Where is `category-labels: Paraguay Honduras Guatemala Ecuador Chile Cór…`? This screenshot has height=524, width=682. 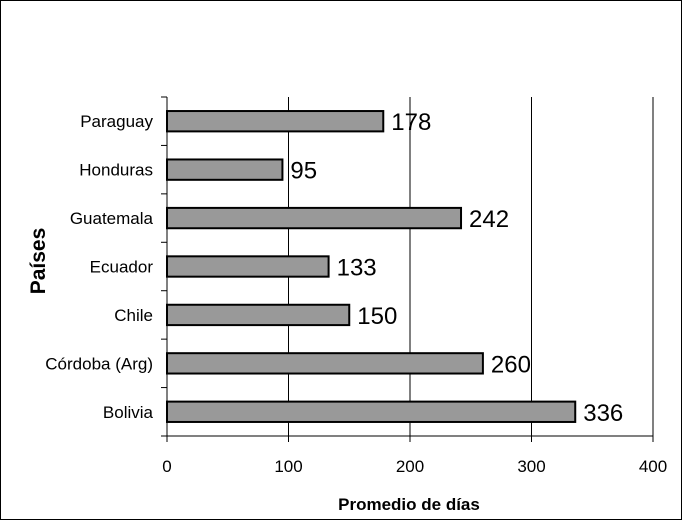 category-labels: Paraguay Honduras Guatemala Ecuador Chile Cór… is located at coordinates (99, 267).